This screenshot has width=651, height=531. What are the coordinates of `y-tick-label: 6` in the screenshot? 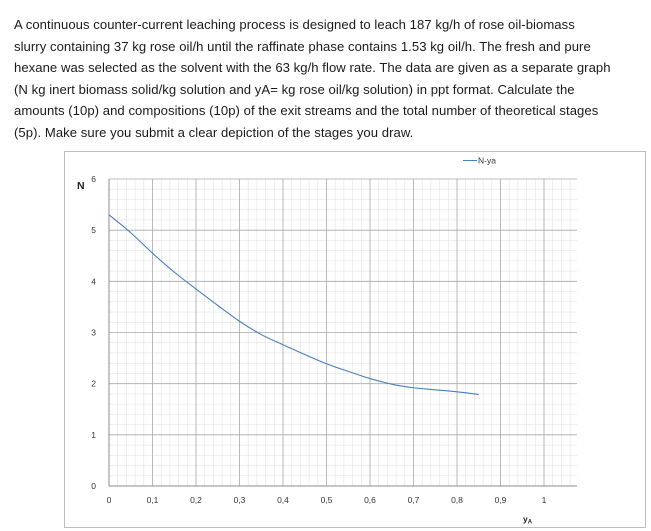 It's located at (93, 179).